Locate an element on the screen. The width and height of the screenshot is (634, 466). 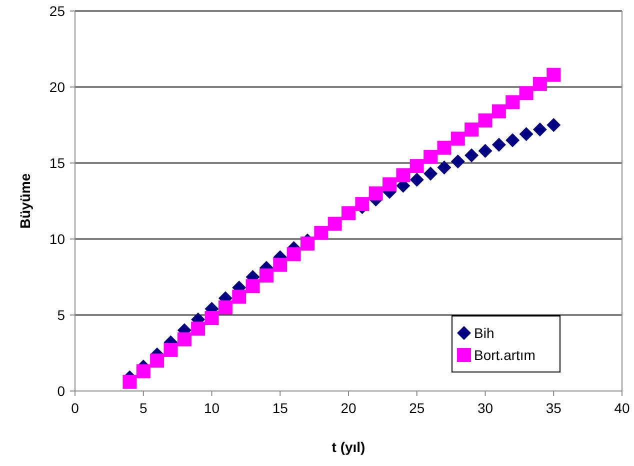
y-tick-label: 25 is located at coordinates (57, 11).